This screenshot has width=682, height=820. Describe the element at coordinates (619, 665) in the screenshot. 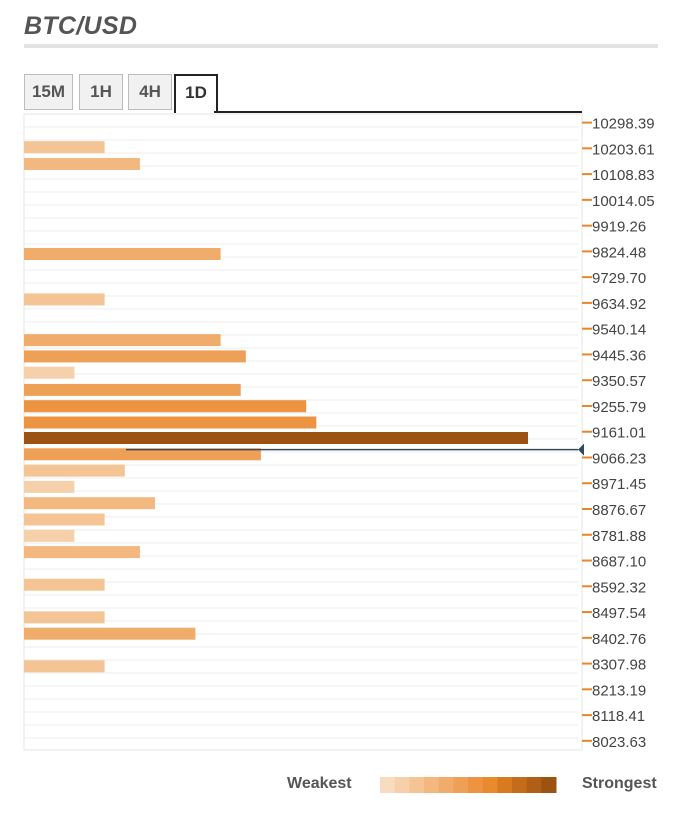

I see `price-tick-label: 8307.98` at that location.